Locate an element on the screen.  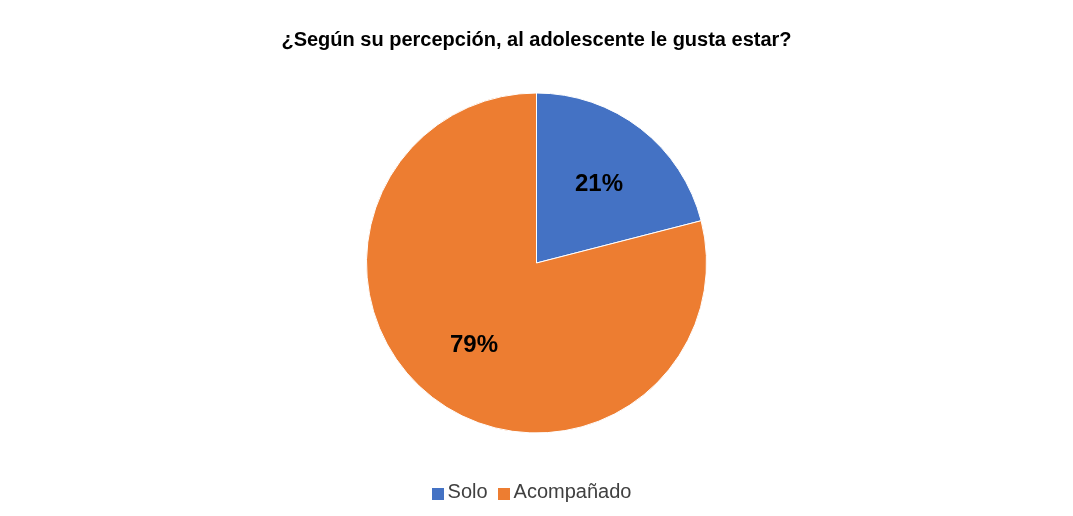
data-label: 21% is located at coordinates (599, 182).